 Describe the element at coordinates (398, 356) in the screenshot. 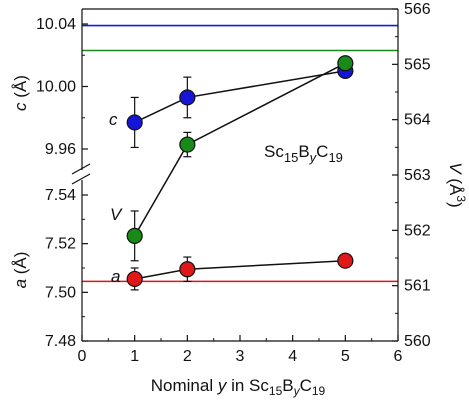

I see `x-tick-label-6: 6` at that location.